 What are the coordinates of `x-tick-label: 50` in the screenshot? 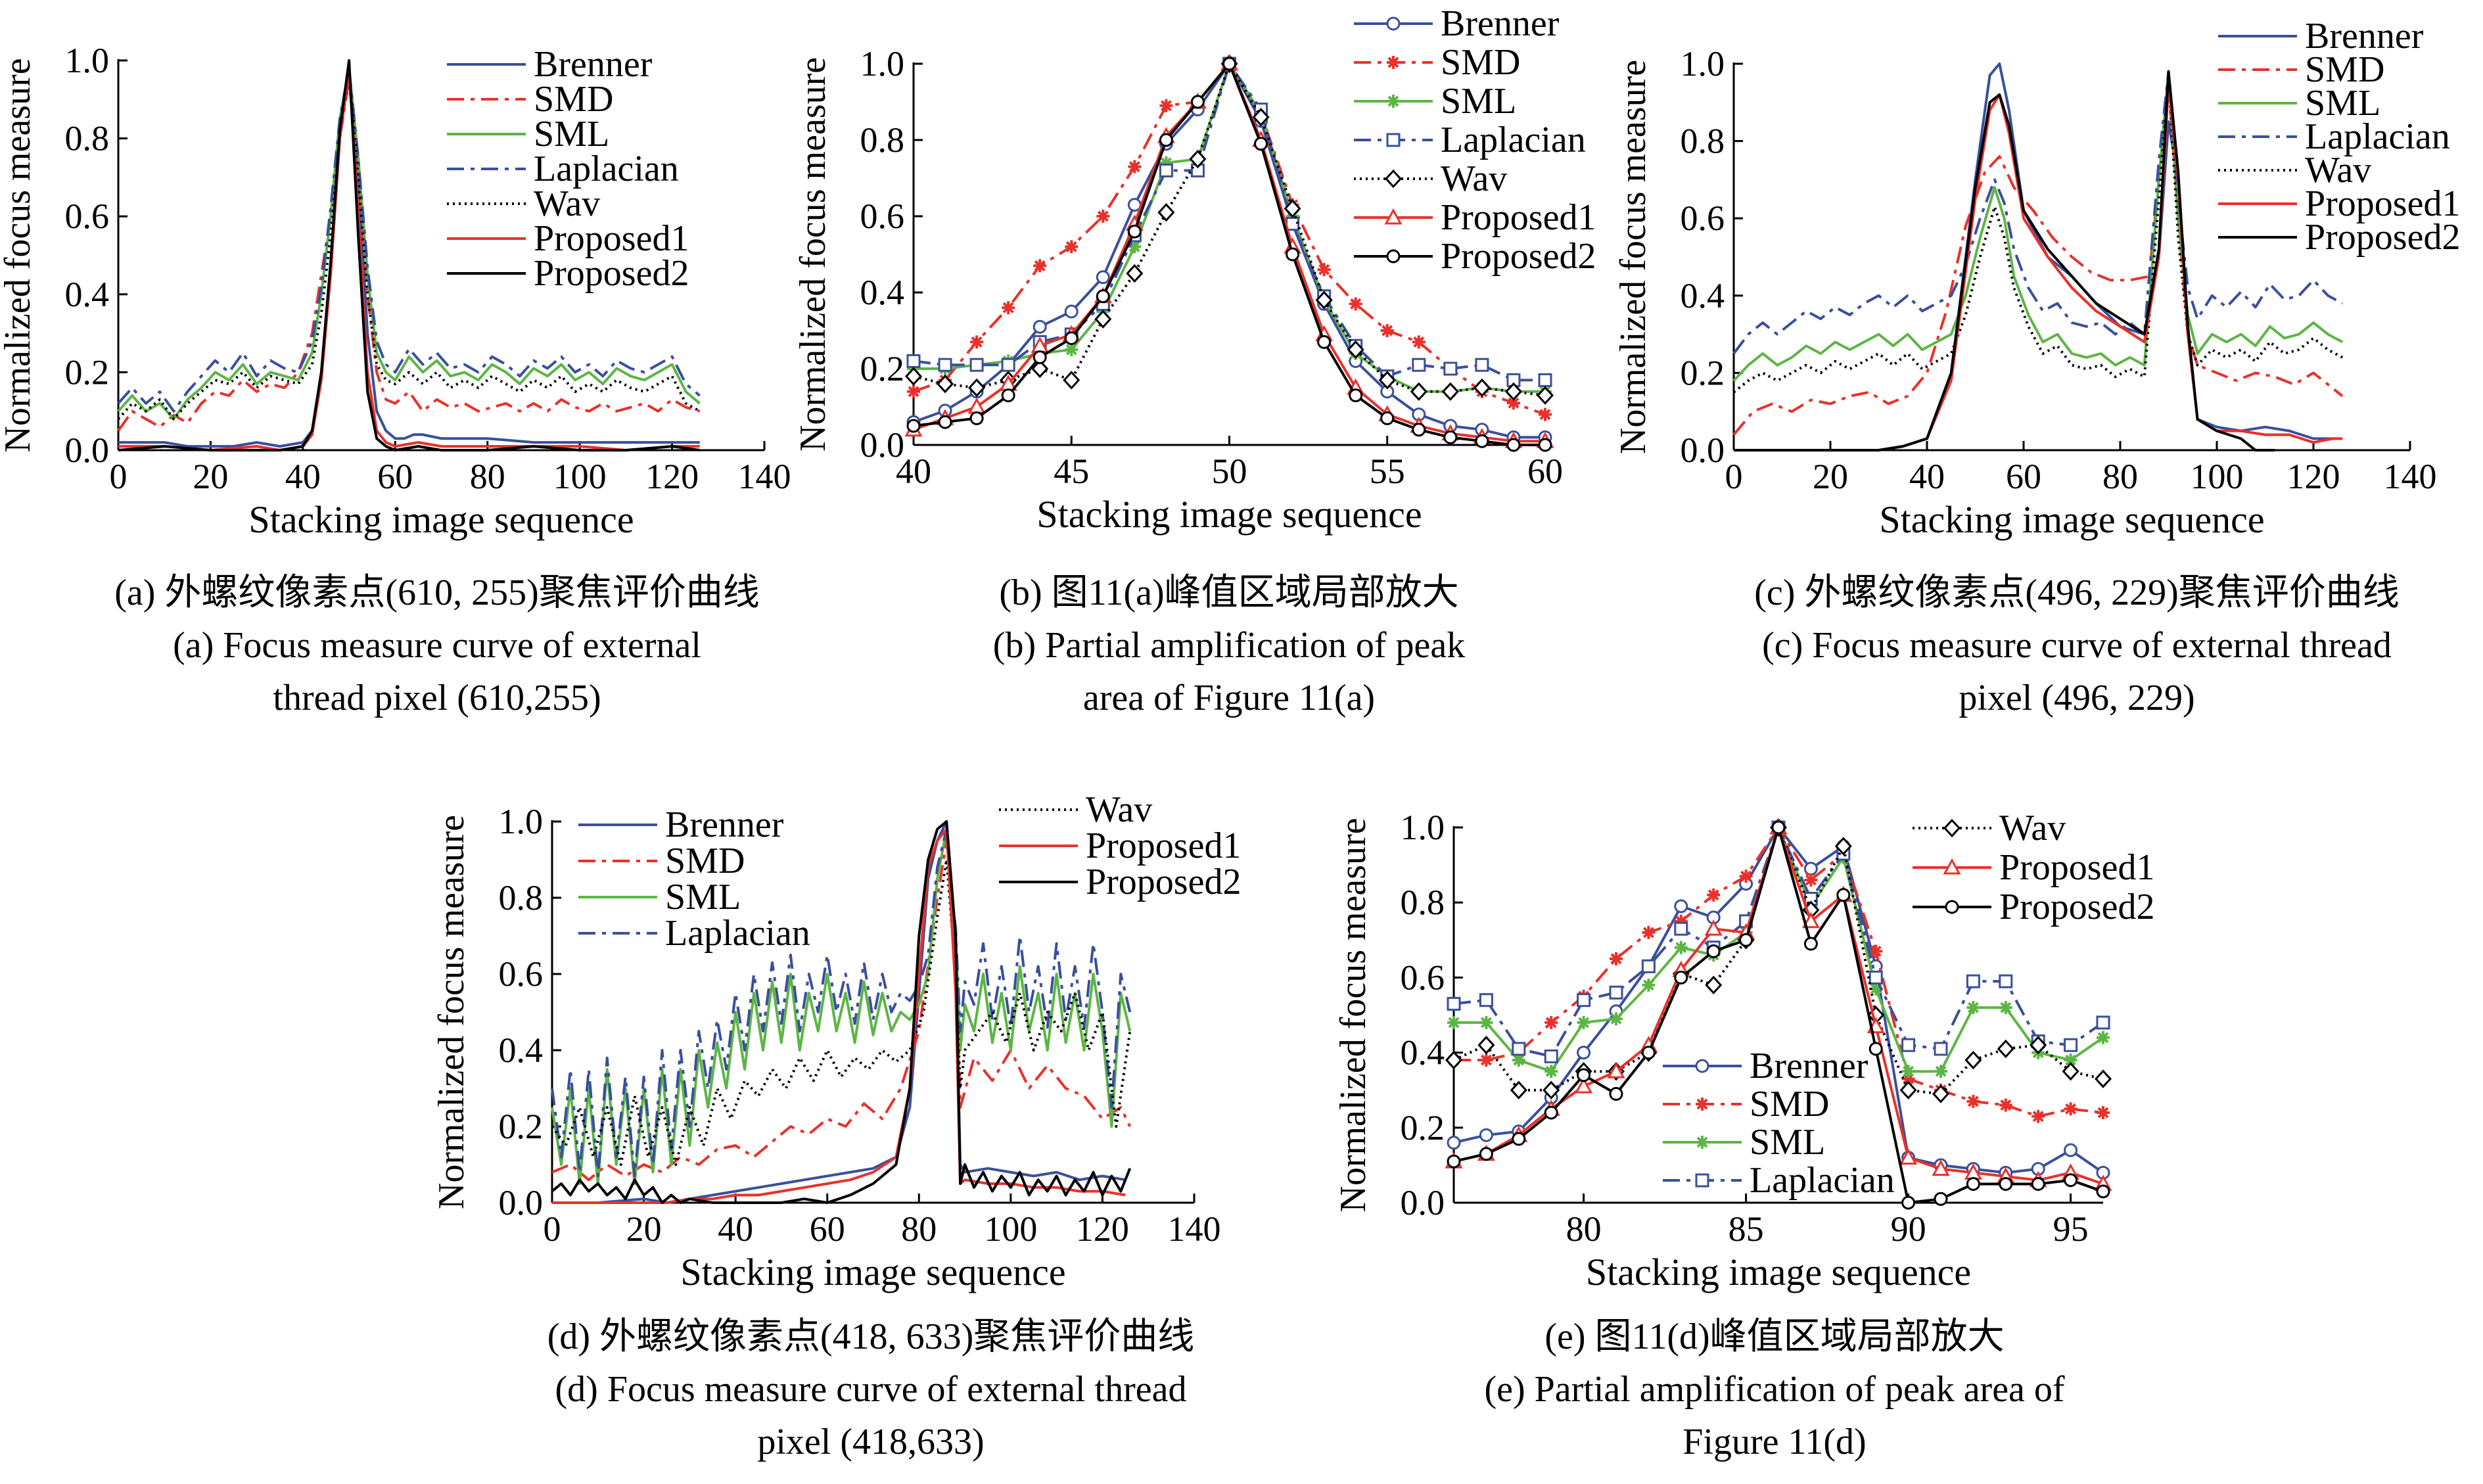 It's located at (1229, 472).